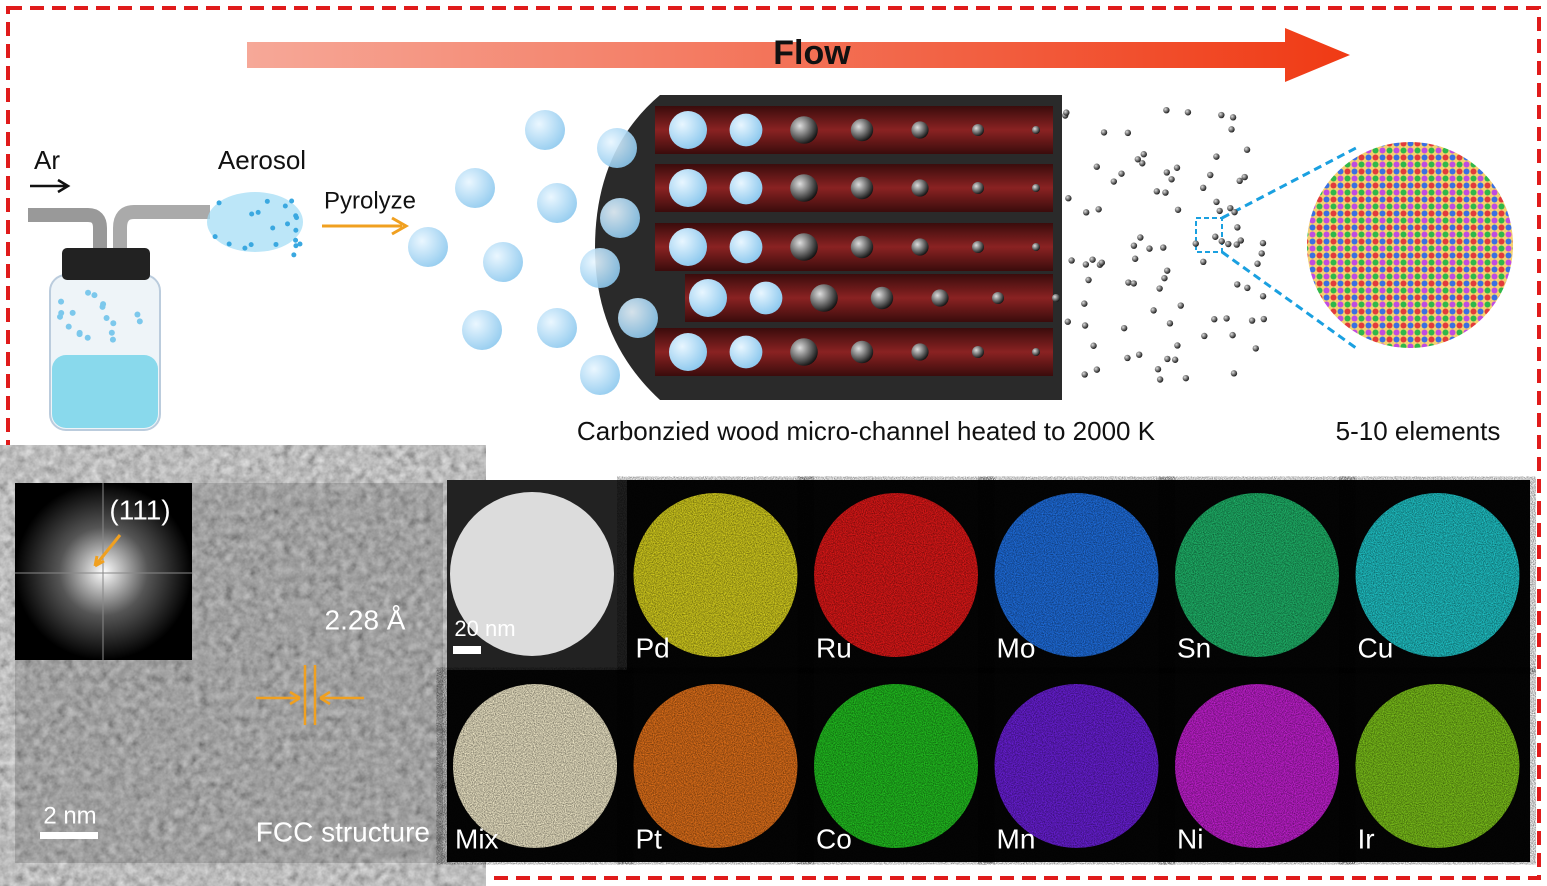  Describe the element at coordinates (1190, 838) in the screenshot. I see `element-label: Ni` at that location.